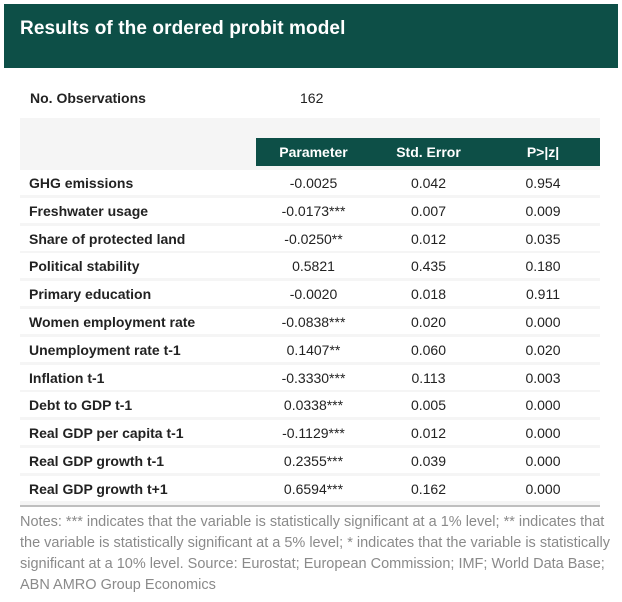  I want to click on std-error-value: 0.020, so click(428, 322).